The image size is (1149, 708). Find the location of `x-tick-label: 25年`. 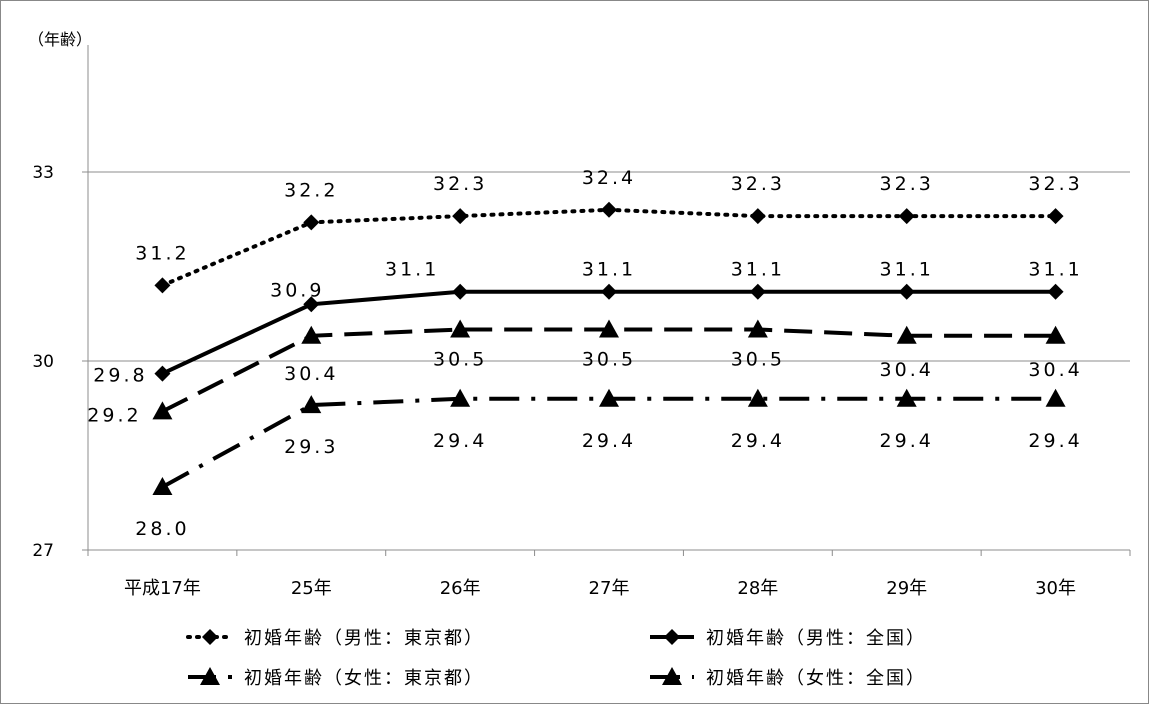

x-tick-label: 25年 is located at coordinates (311, 588).